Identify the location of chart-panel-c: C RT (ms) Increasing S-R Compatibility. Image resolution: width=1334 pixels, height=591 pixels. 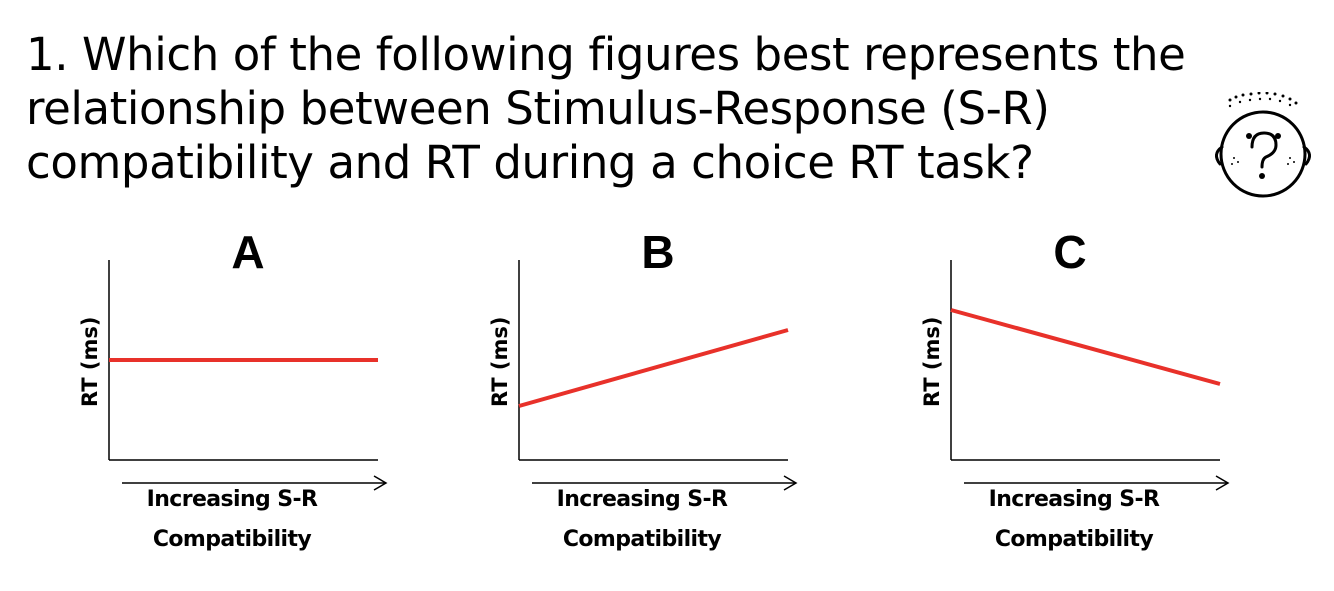
(1067, 400).